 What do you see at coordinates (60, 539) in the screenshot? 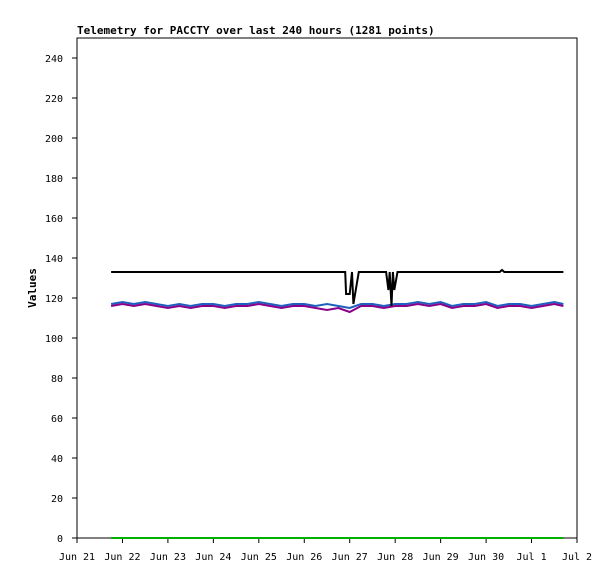
I see `y-tick-label: 0` at bounding box center [60, 539].